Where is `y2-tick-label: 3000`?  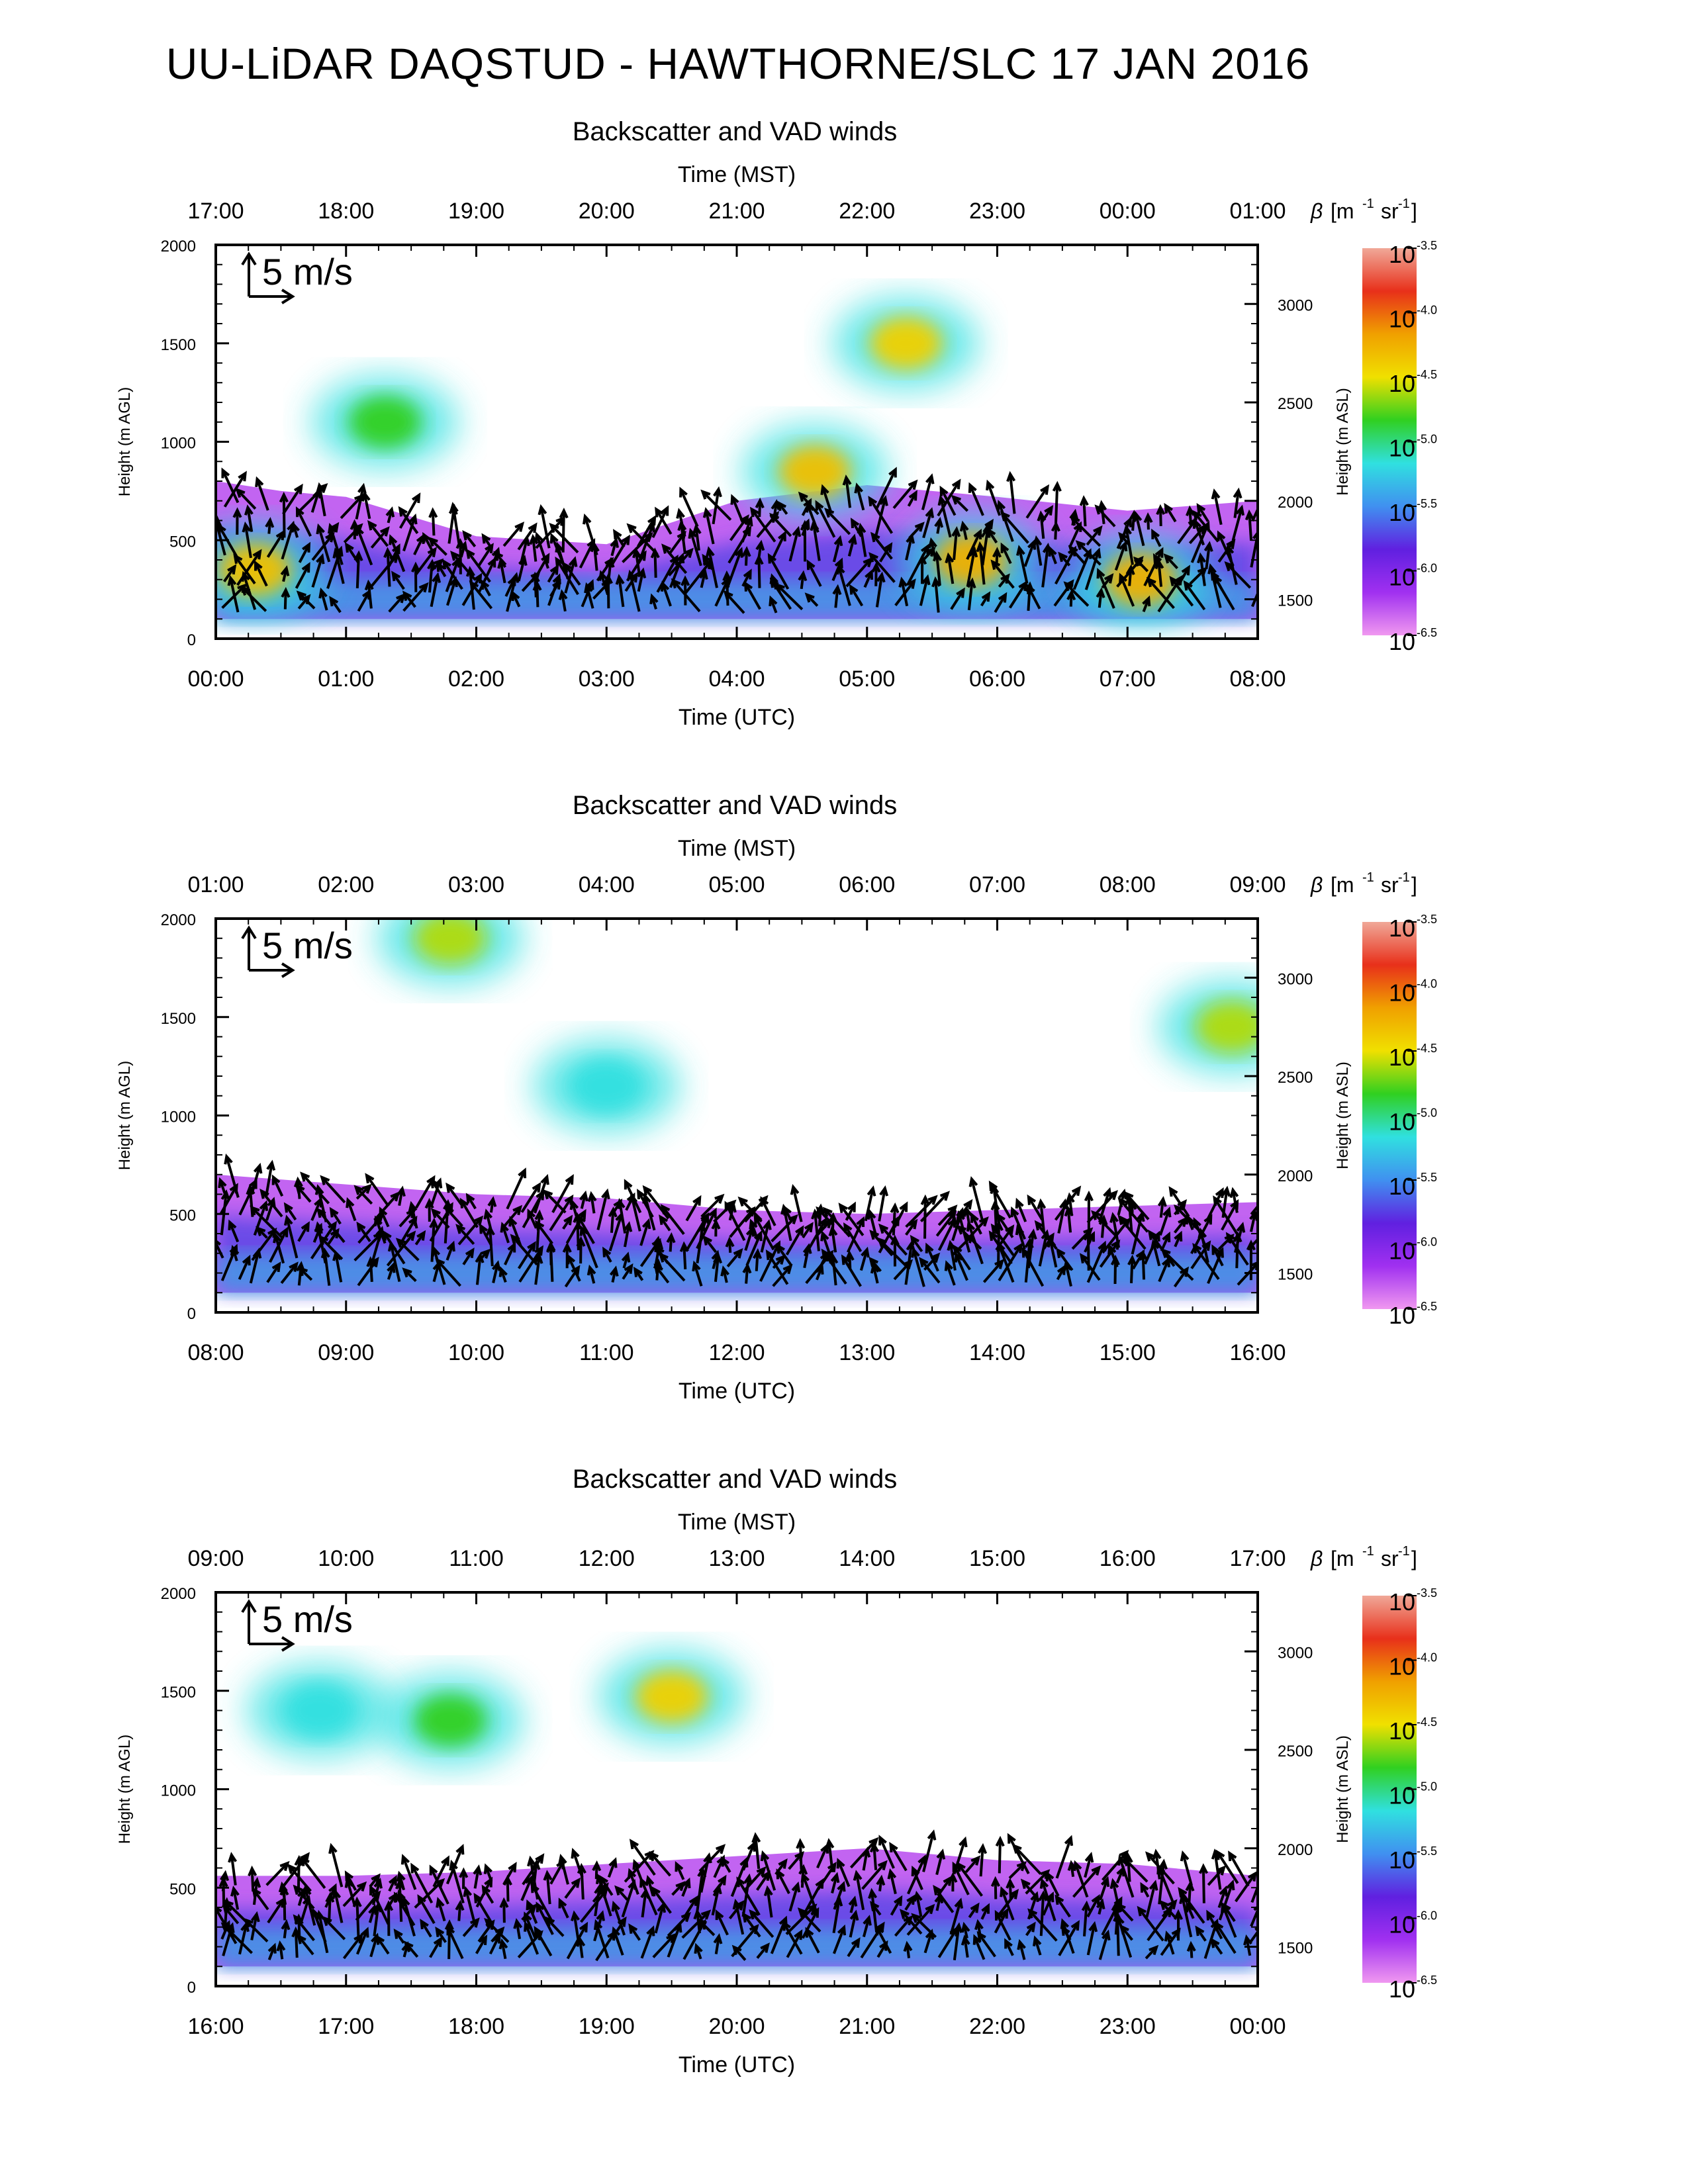 y2-tick-label: 3000 is located at coordinates (1295, 305).